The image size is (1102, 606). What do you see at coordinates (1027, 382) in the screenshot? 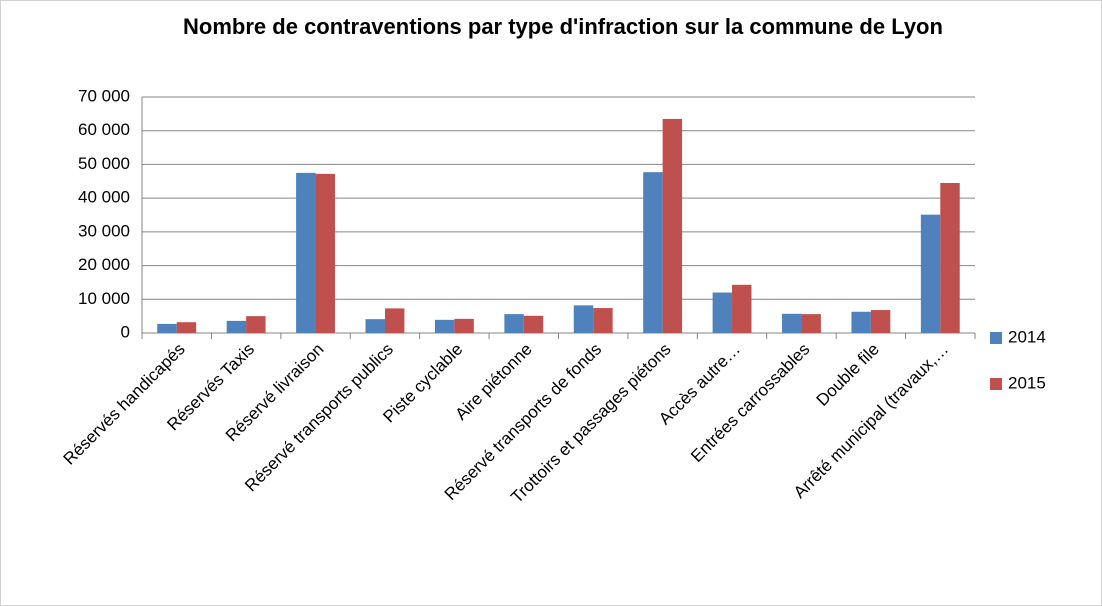
I see `legend-label: 2015` at bounding box center [1027, 382].